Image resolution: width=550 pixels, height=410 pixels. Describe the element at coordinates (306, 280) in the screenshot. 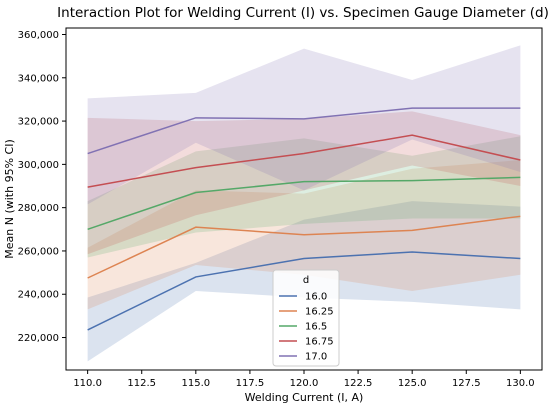

I see `legend-title: d` at that location.